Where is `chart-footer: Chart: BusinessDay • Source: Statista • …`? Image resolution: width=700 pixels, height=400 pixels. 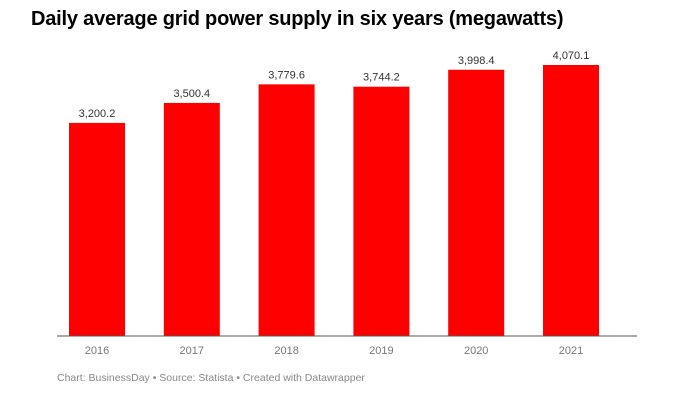 chart-footer: Chart: BusinessDay • Source: Statista • … is located at coordinates (211, 378).